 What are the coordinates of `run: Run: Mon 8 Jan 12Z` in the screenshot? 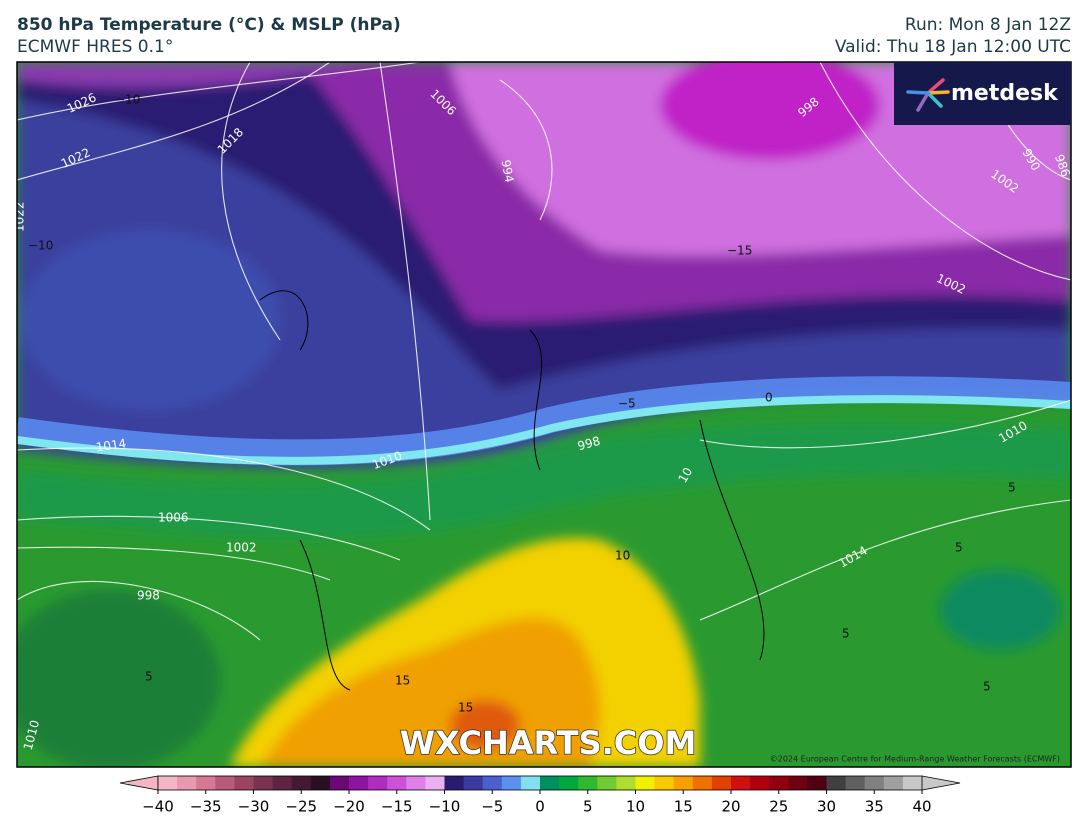 It's located at (988, 25).